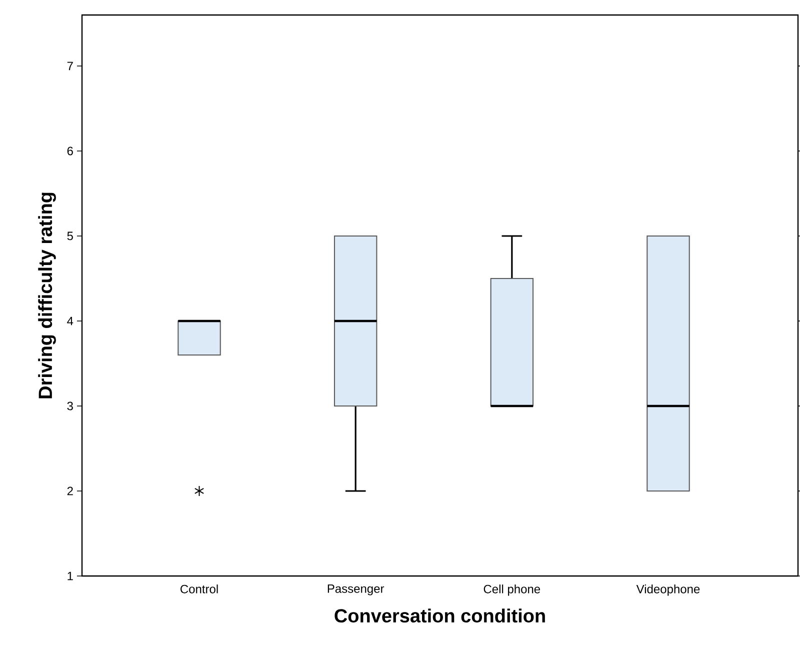  Describe the element at coordinates (47, 295) in the screenshot. I see `y-axis-title: Driving difficulty rating` at that location.